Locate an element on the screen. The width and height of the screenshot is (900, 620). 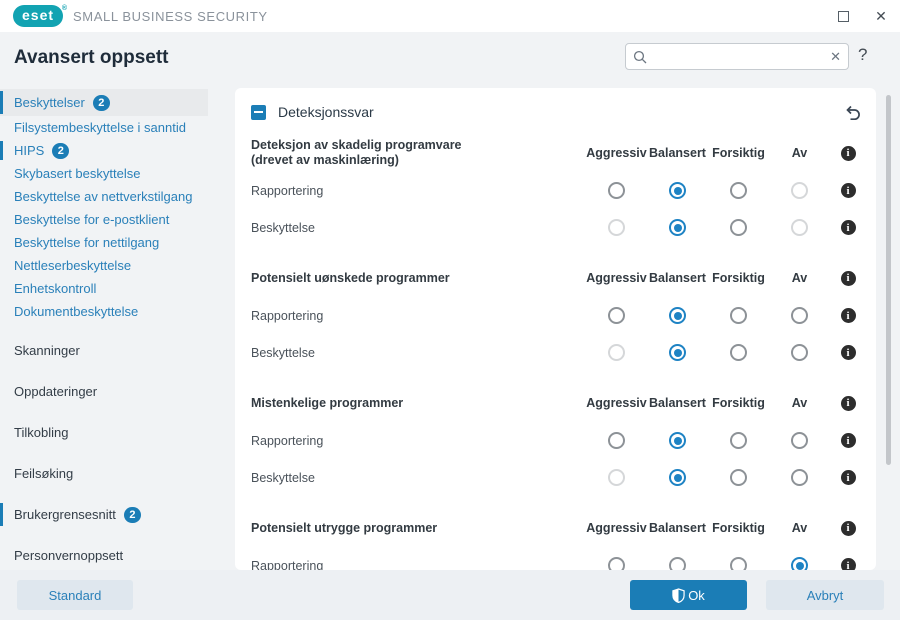
sidebar-item: Beskyttelse for e-postklient is located at coordinates (104, 219).